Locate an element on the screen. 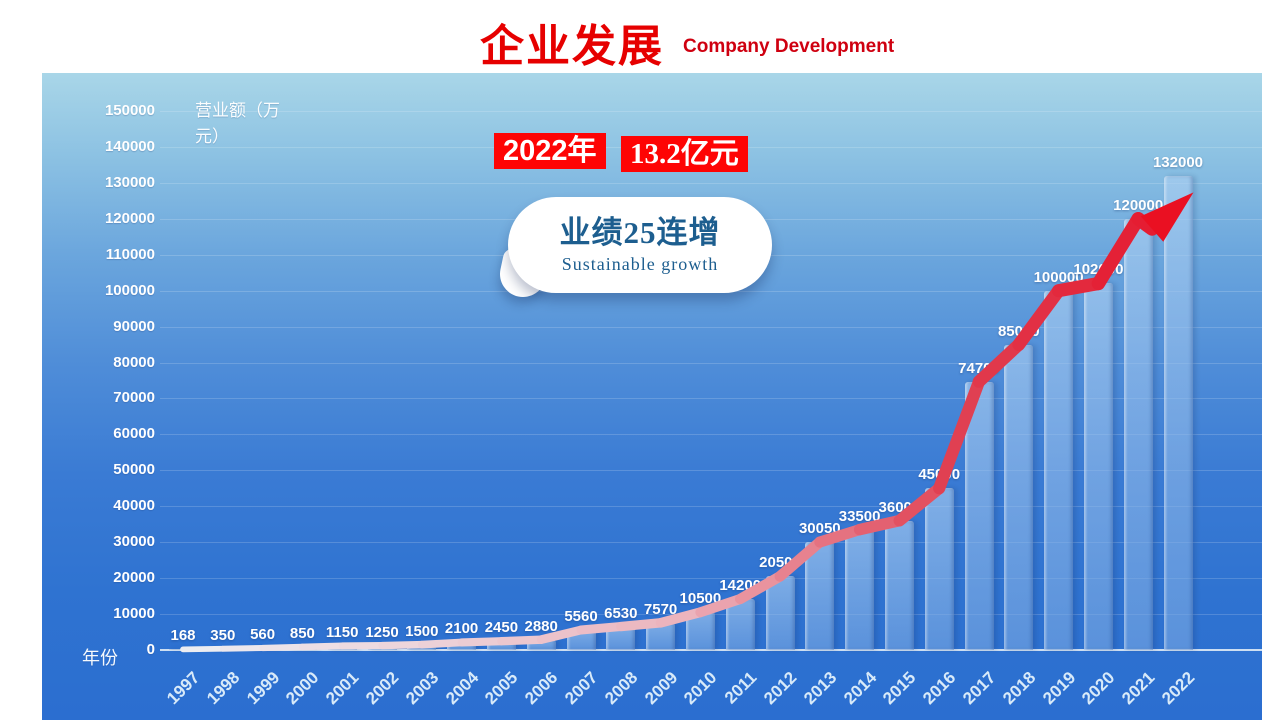  bar-value-label: 6530 is located at coordinates (621, 613).